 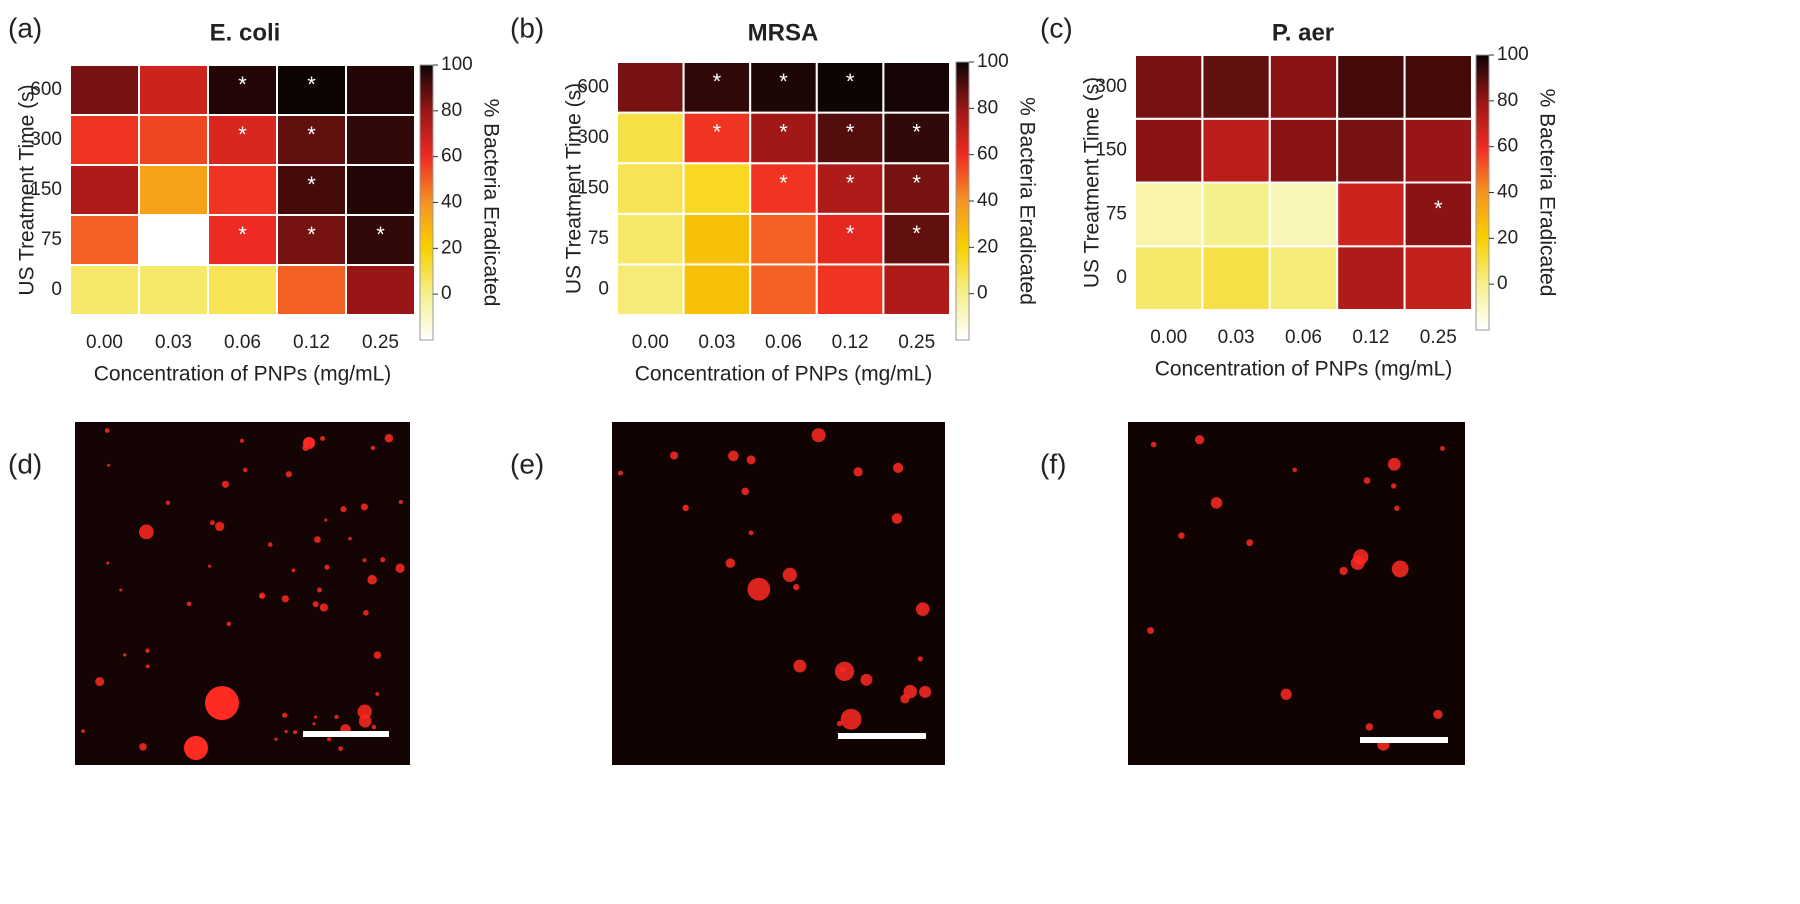 I want to click on colorbar-tick-label: 100, so click(x=993, y=61).